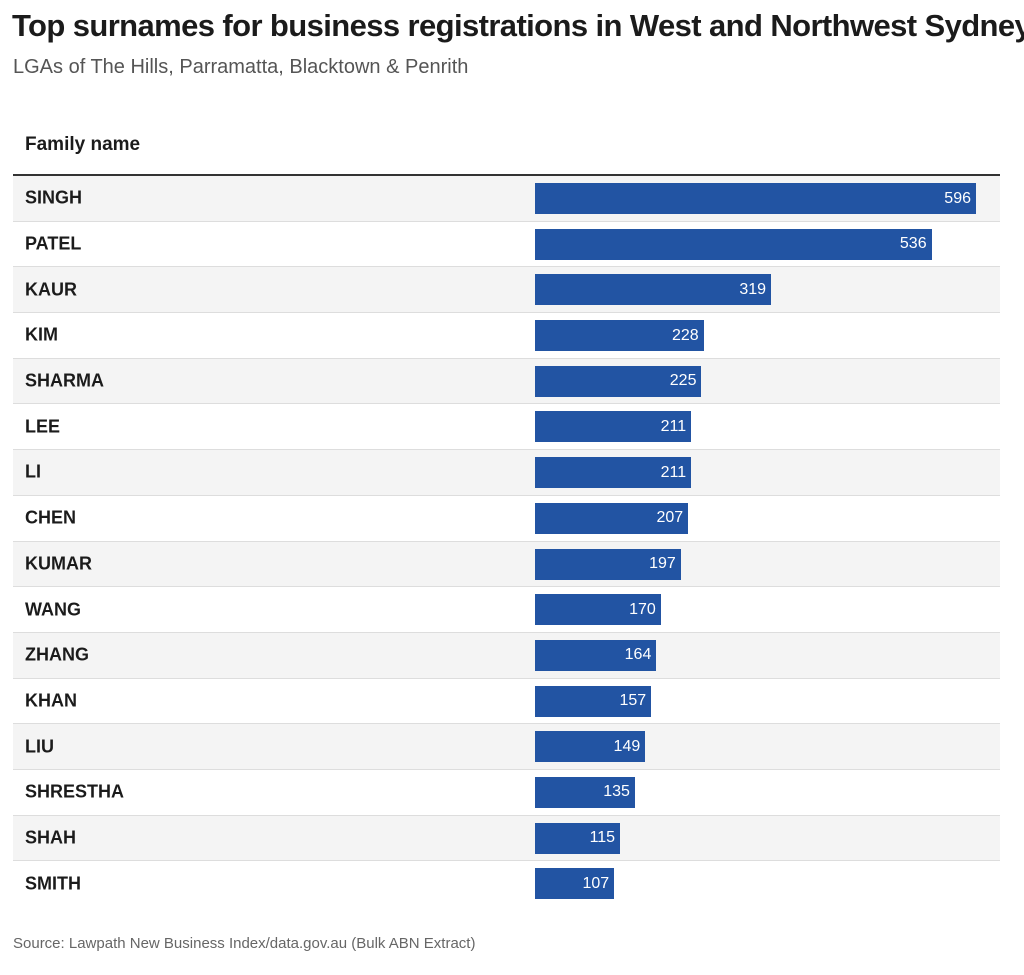 This screenshot has width=1024, height=975. What do you see at coordinates (616, 792) in the screenshot?
I see `bar-value-label: 135` at bounding box center [616, 792].